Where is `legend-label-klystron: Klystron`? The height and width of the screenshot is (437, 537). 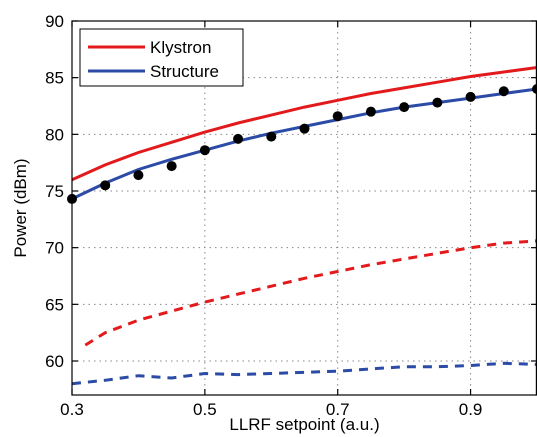 legend-label-klystron: Klystron is located at coordinates (180, 47).